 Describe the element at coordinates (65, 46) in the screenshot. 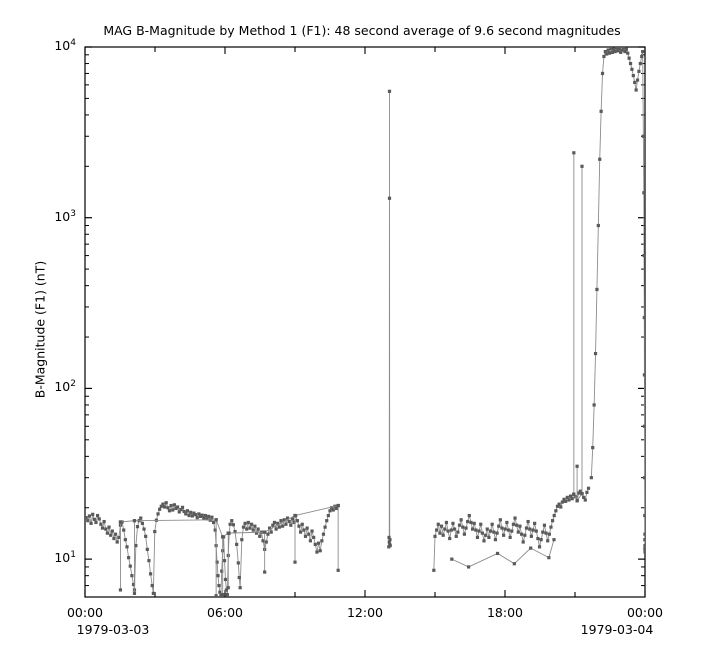

I see `y-tick-label: 104` at that location.